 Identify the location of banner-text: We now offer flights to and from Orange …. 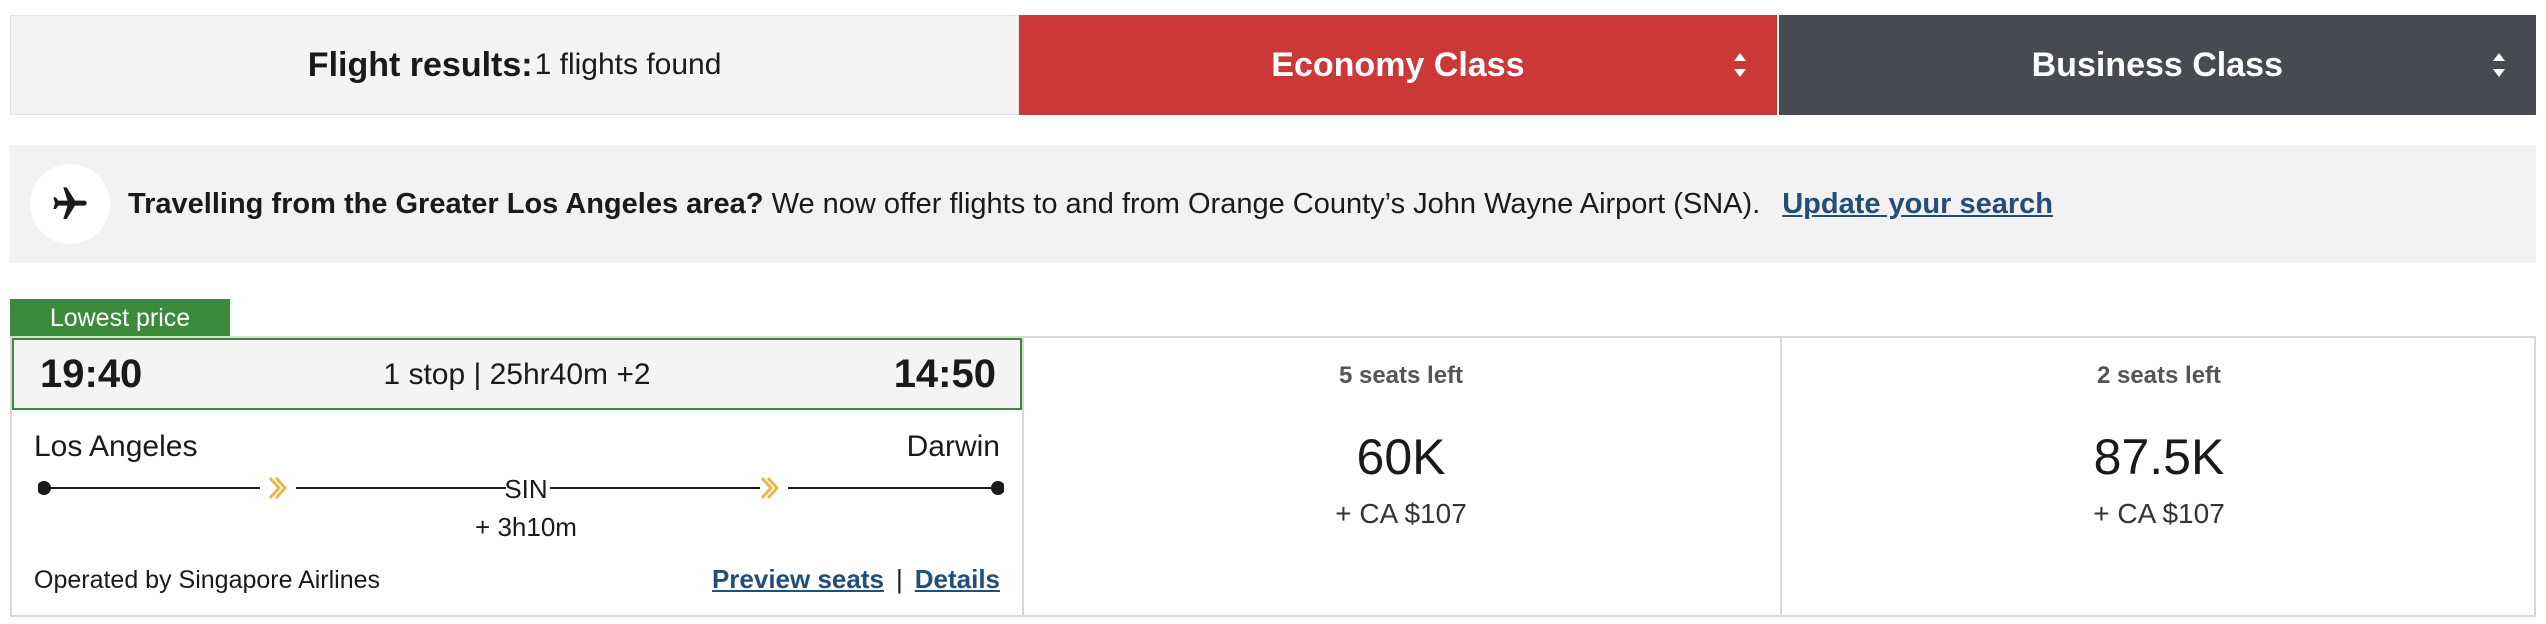
(1266, 203).